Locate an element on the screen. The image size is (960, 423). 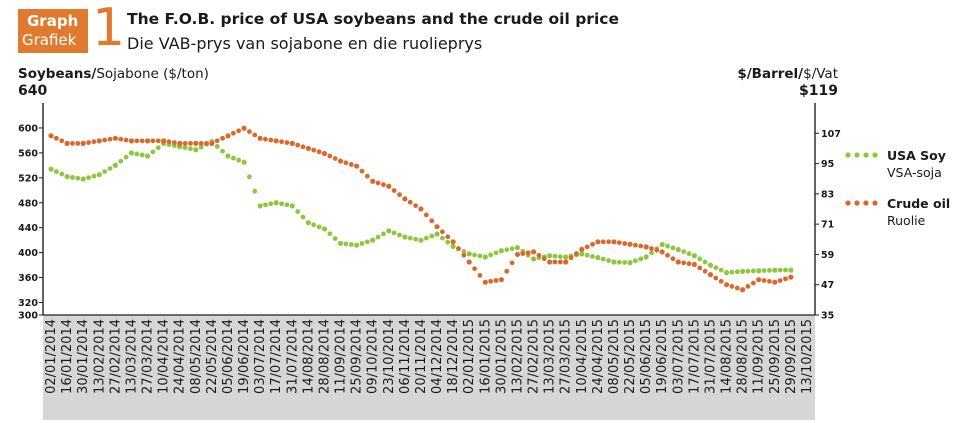
left-axis-label: Soybeans/Sojabone ($/ton) is located at coordinates (113, 74).